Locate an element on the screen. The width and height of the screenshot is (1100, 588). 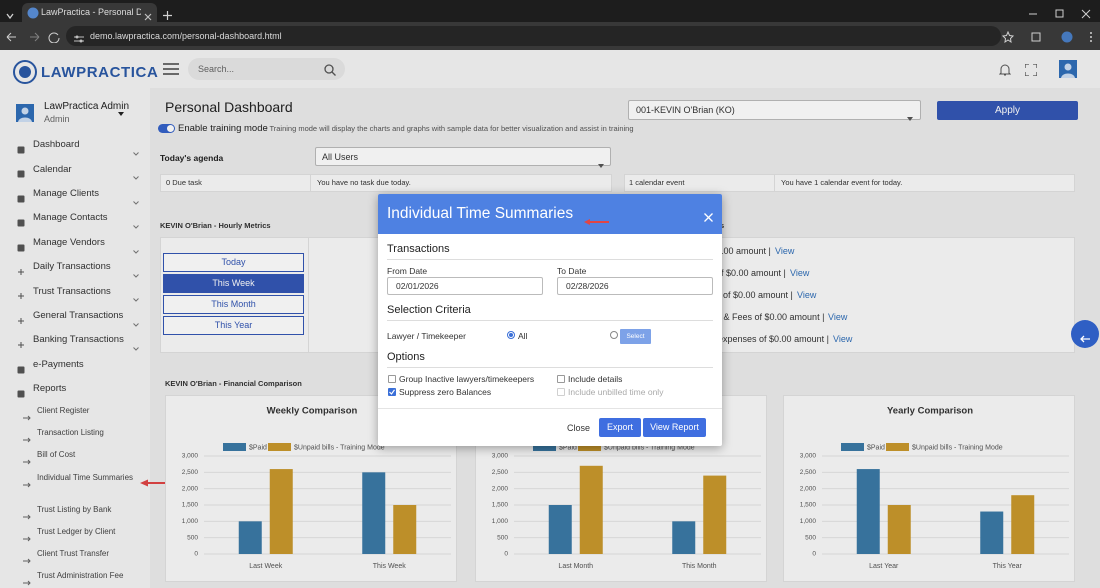
menu-item: Manage Clients is located at coordinates (66, 194).